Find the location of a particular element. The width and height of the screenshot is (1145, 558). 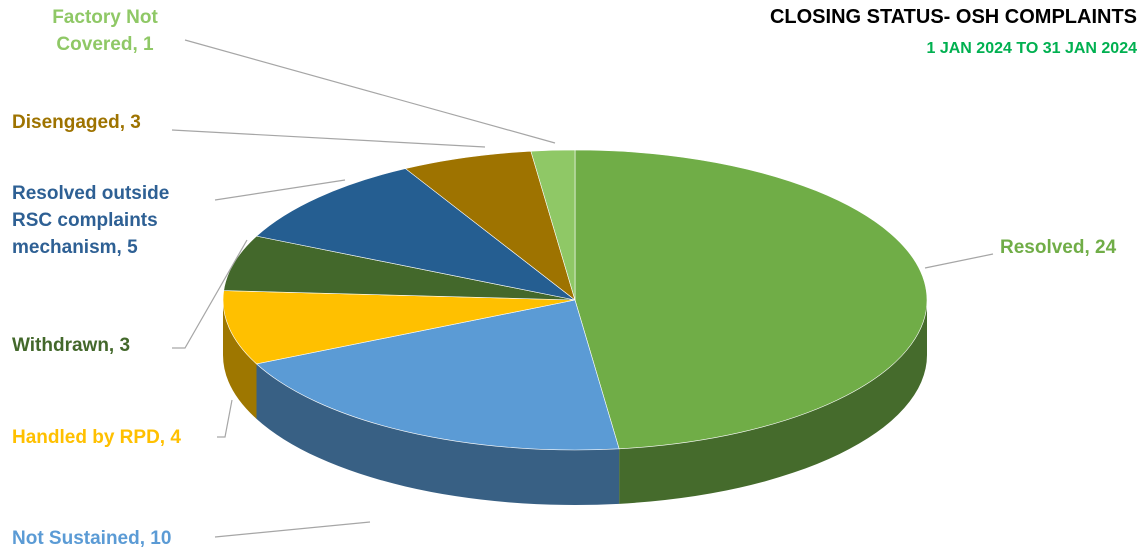

data-label: Withdrawn, 3 is located at coordinates (71, 345).